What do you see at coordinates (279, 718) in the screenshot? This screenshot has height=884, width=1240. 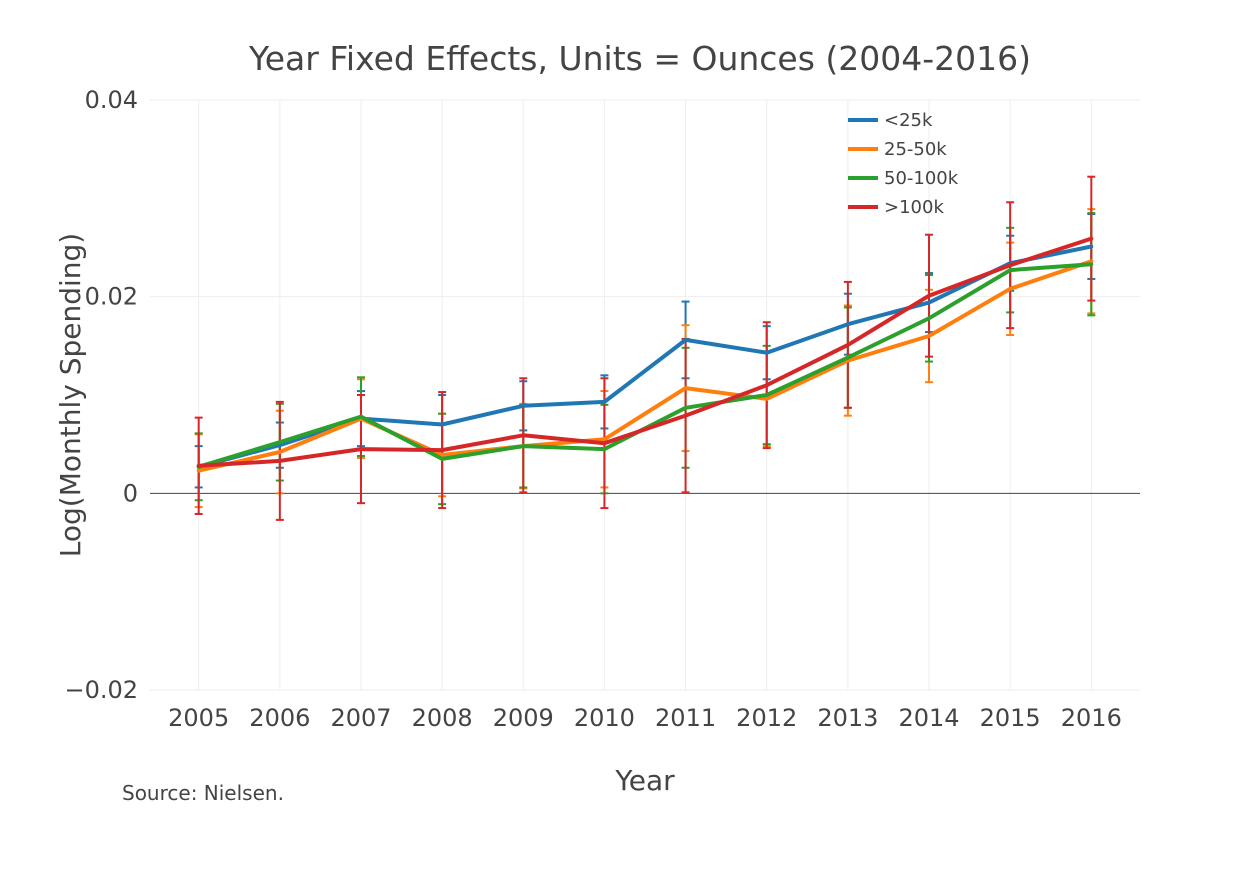 I see `x-tick-label: 2006` at bounding box center [279, 718].